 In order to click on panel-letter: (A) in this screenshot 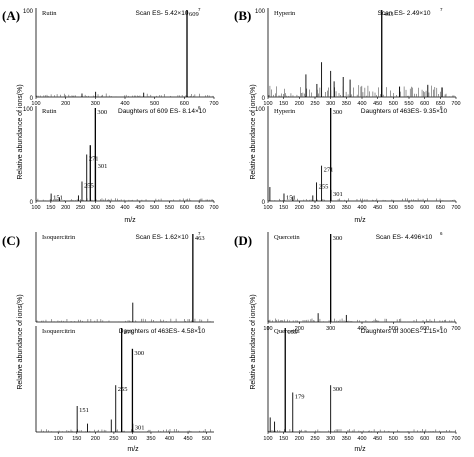, I will do `click(11, 15)`.